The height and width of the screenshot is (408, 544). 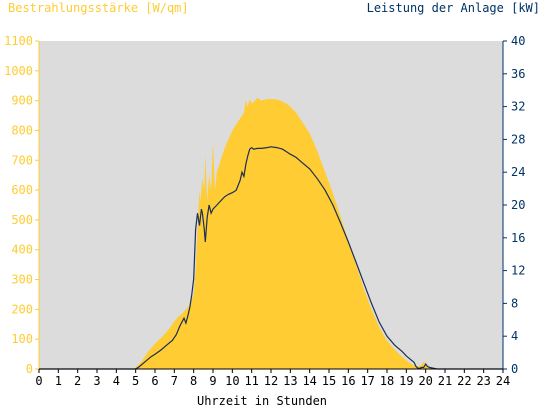 What do you see at coordinates (290, 381) in the screenshot?
I see `x-tick-label: 13` at bounding box center [290, 381].